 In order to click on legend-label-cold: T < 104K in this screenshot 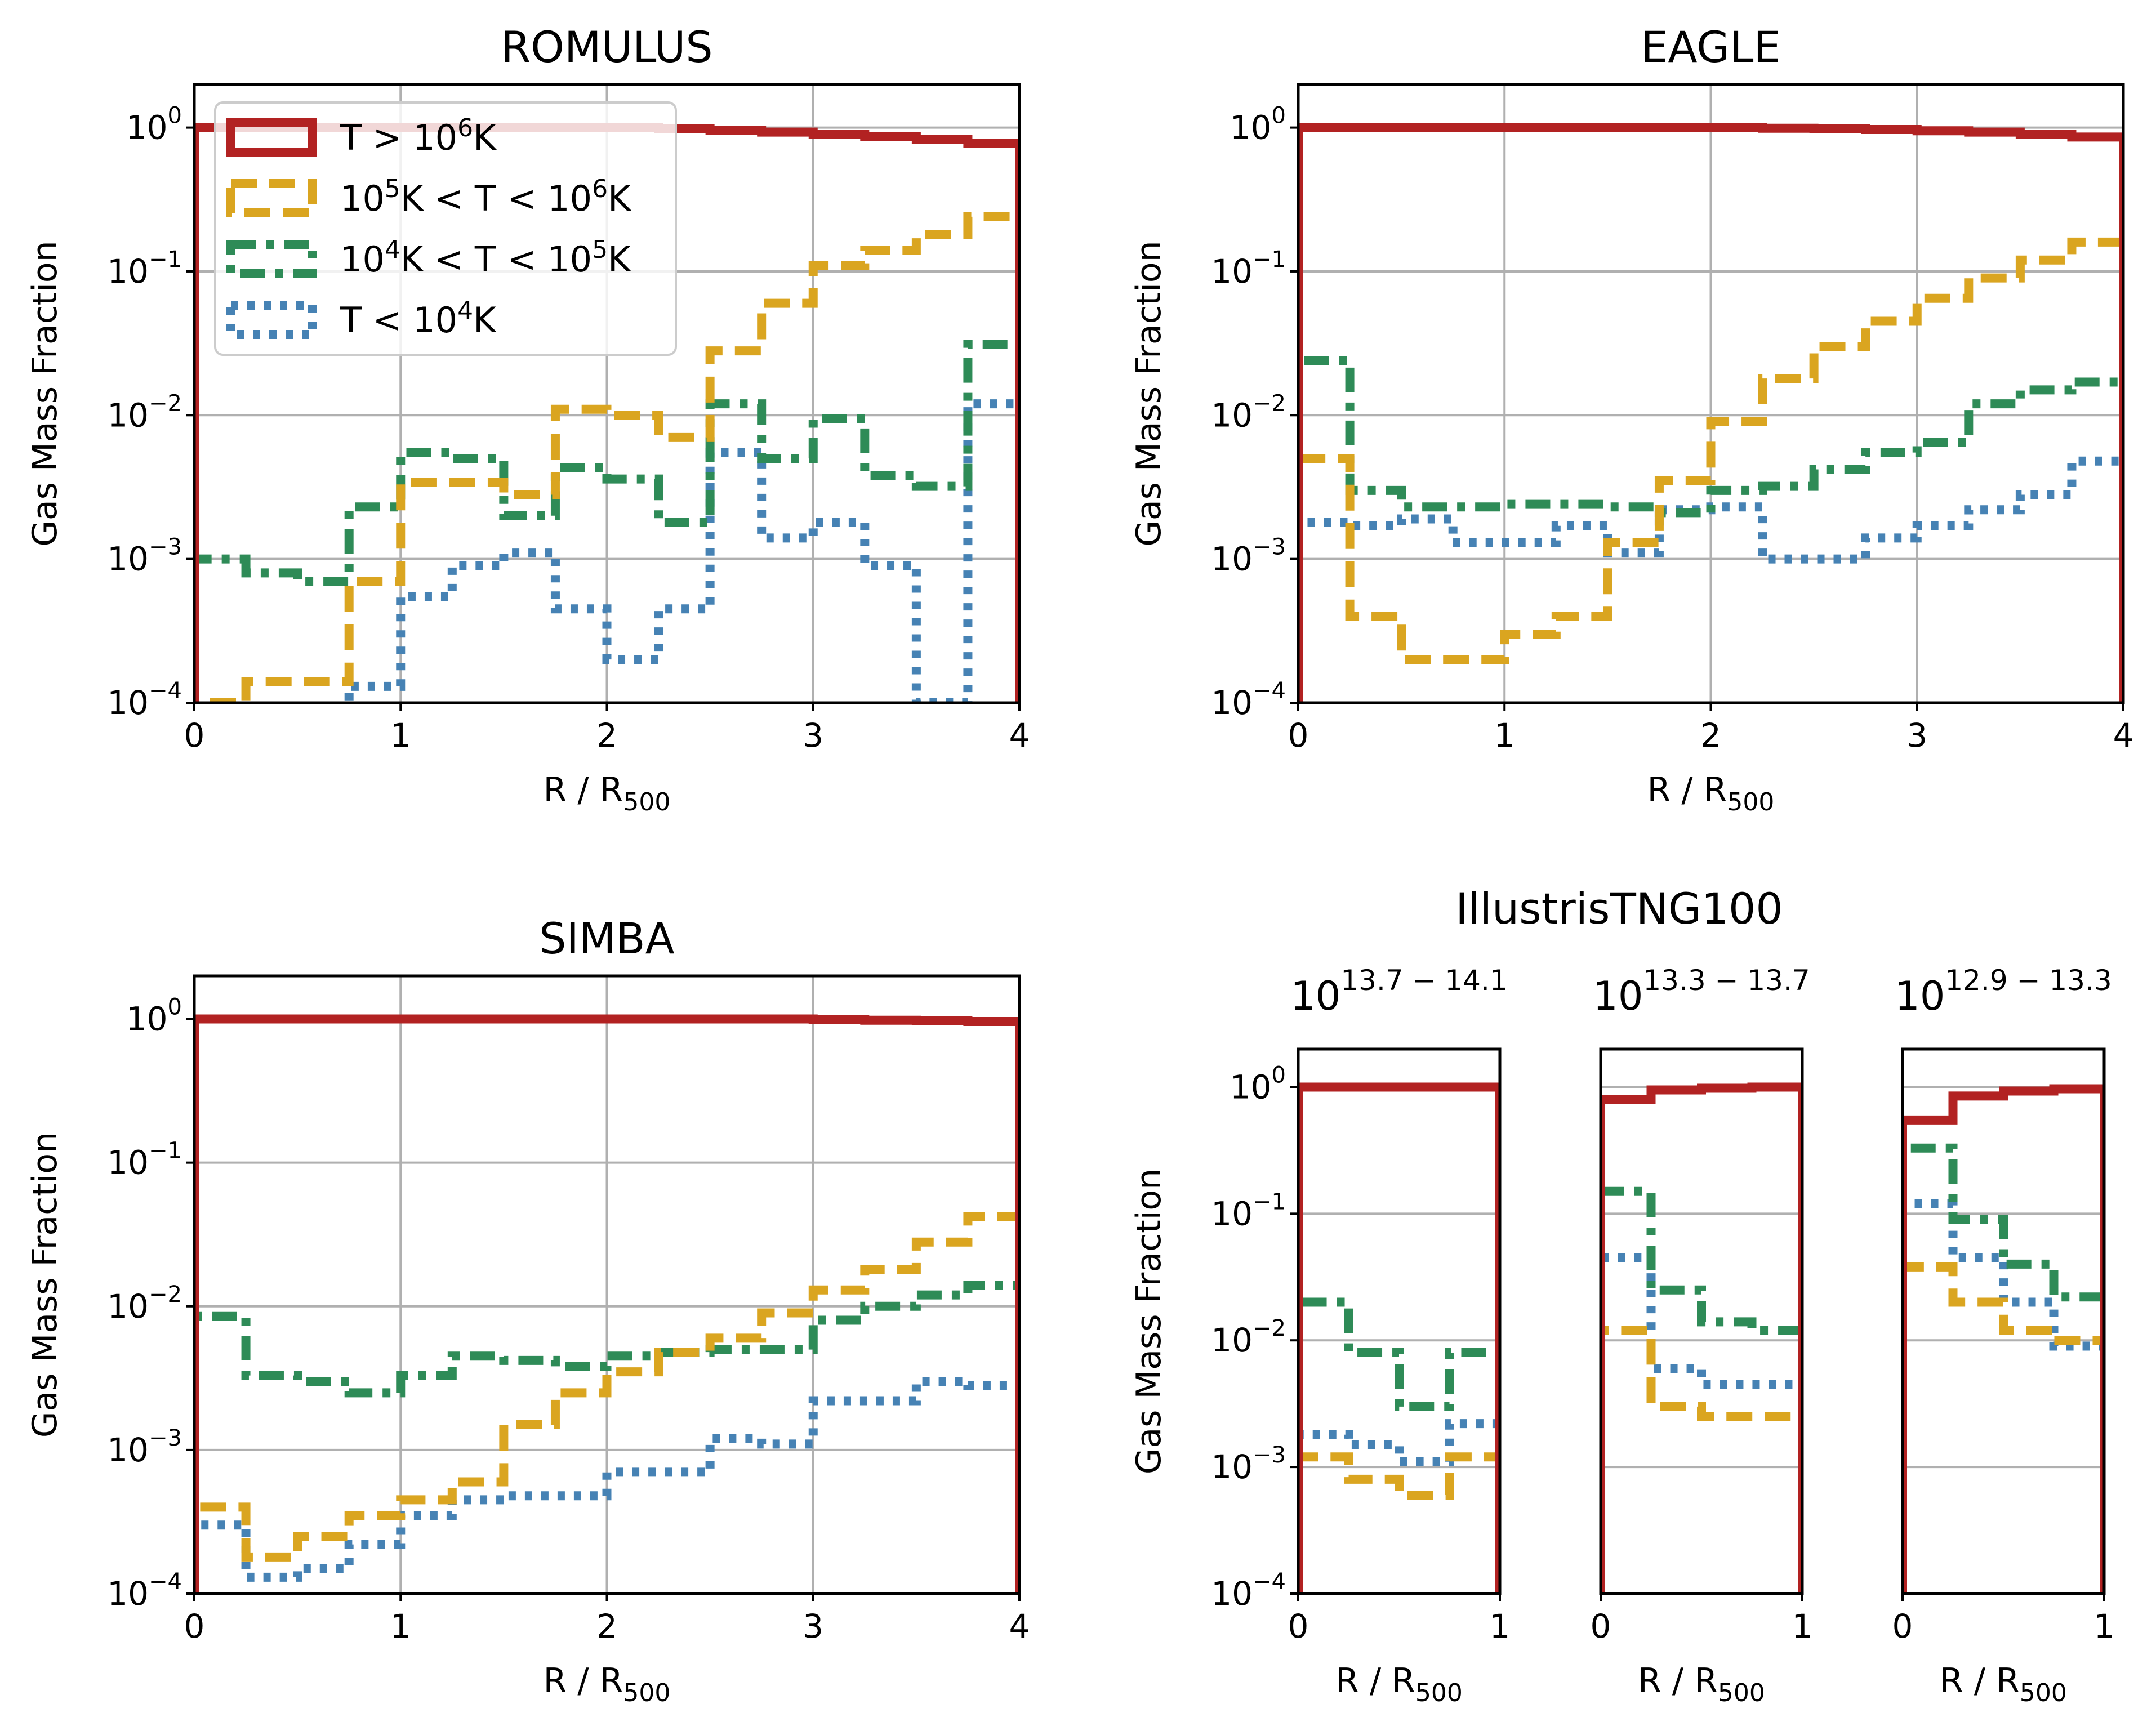, I will do `click(418, 318)`.